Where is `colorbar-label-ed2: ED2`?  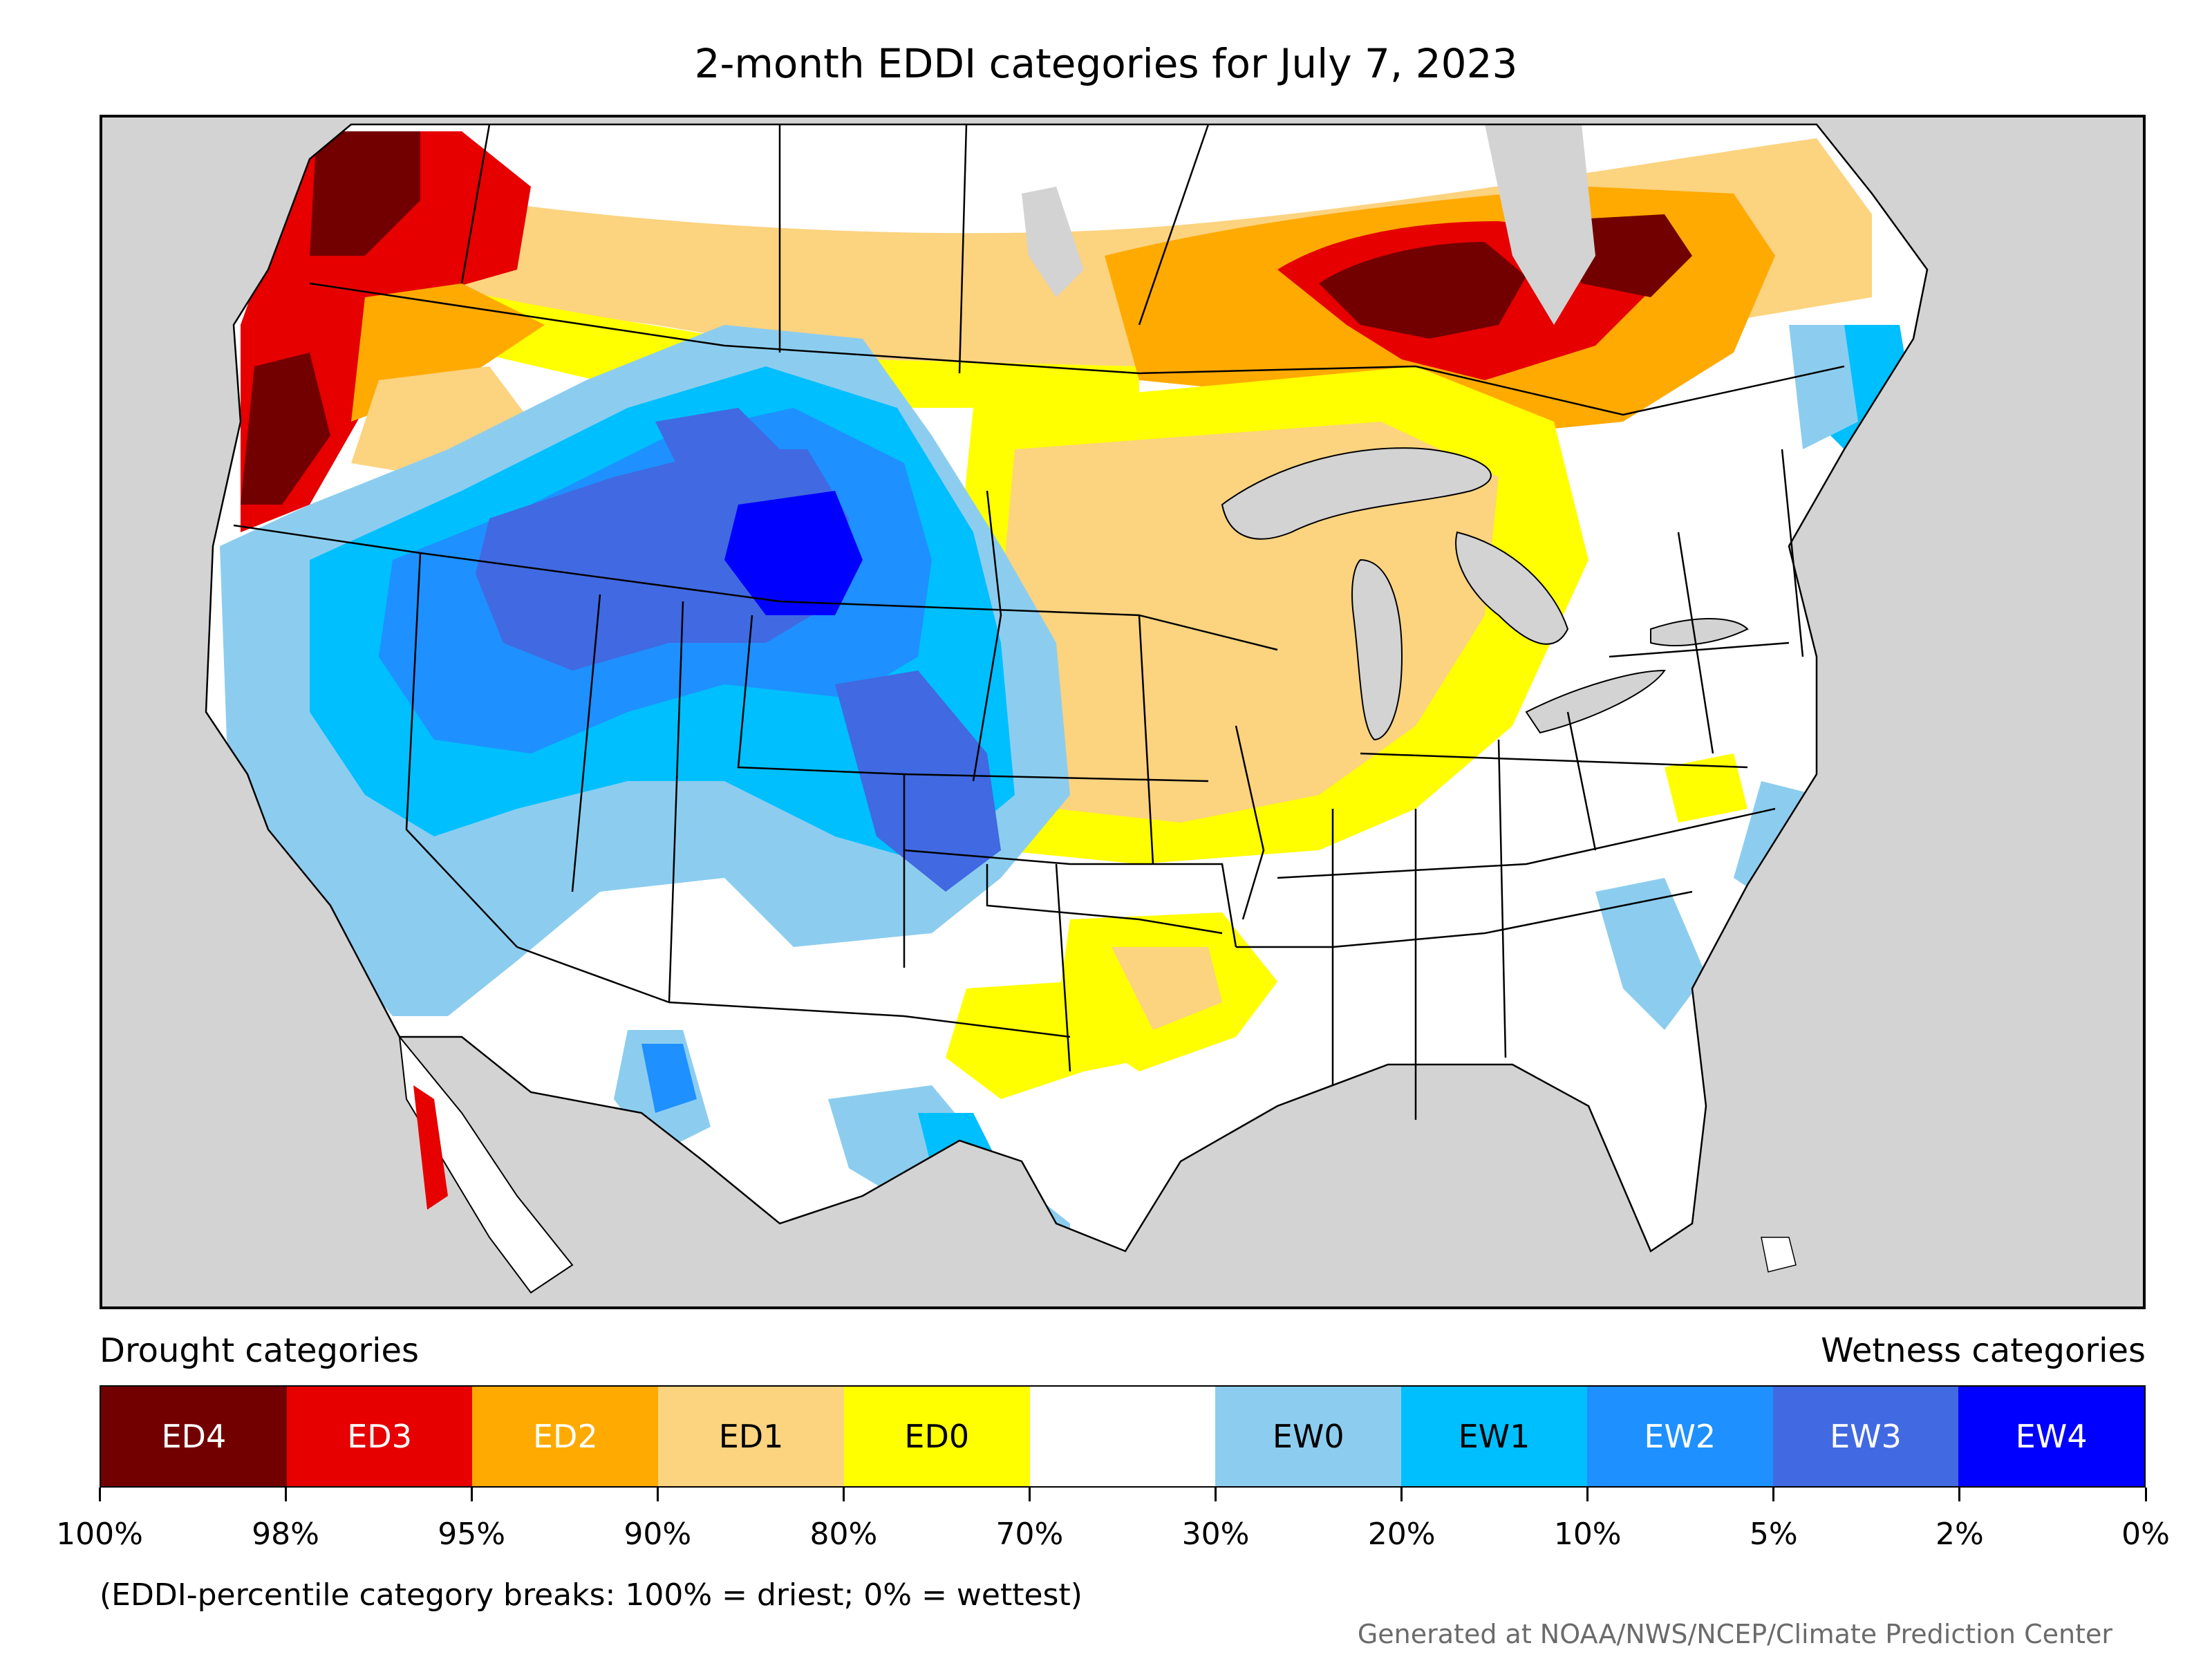
colorbar-label-ed2: ED2 is located at coordinates (565, 1436).